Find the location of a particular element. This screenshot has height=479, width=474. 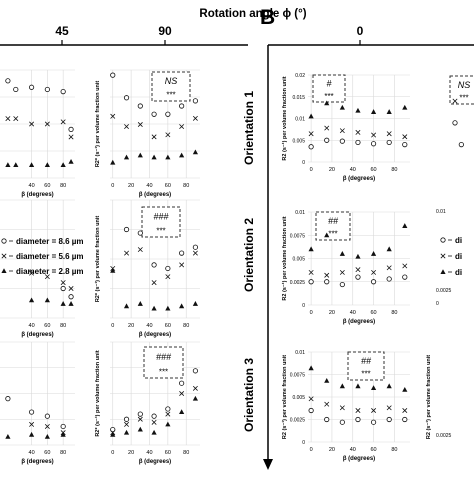

significance-top-label: ## is located at coordinates (366, 361).